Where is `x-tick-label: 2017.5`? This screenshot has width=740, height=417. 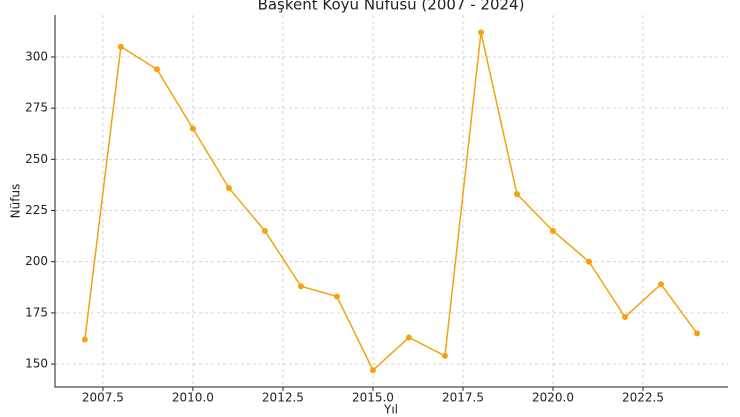
x-tick-label: 2017.5 is located at coordinates (463, 398).